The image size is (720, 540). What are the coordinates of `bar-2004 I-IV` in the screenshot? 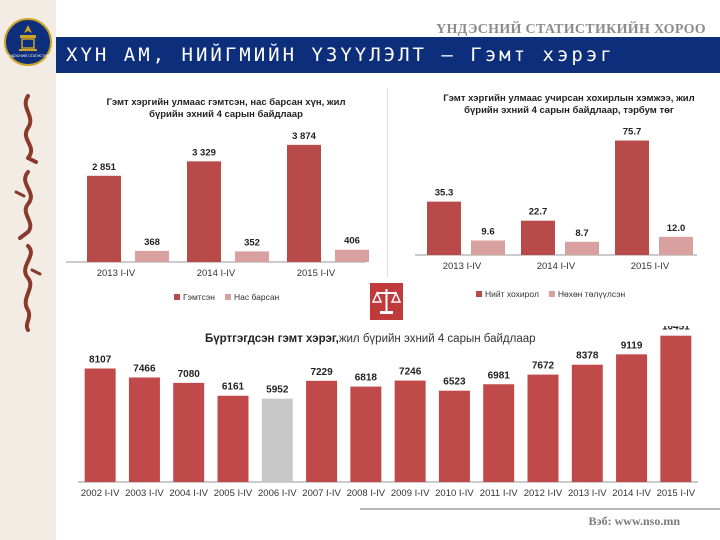 It's located at (189, 432).